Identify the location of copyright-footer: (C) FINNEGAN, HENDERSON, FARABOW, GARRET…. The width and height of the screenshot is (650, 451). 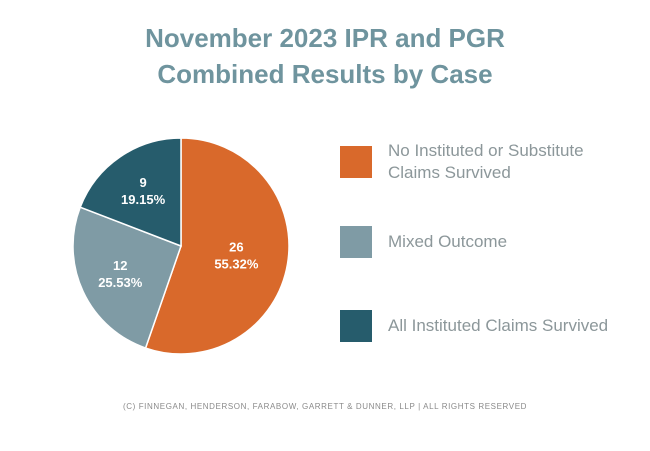
(325, 406).